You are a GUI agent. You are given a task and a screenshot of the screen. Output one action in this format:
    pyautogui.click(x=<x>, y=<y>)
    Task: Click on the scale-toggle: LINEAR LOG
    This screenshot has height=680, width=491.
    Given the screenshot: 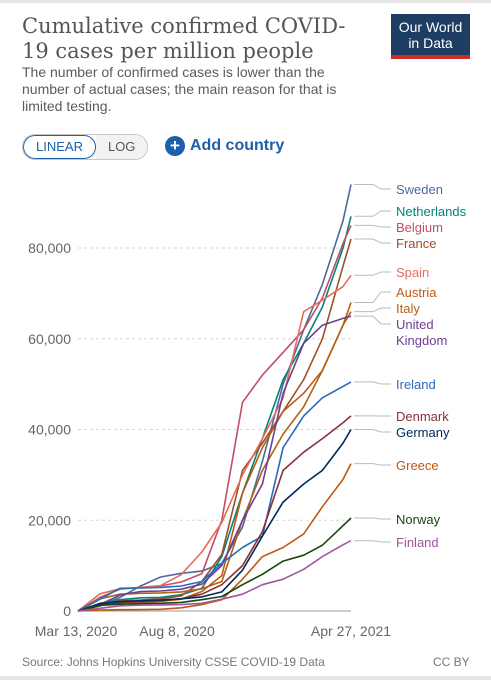 What is the action you would take?
    pyautogui.click(x=85, y=147)
    